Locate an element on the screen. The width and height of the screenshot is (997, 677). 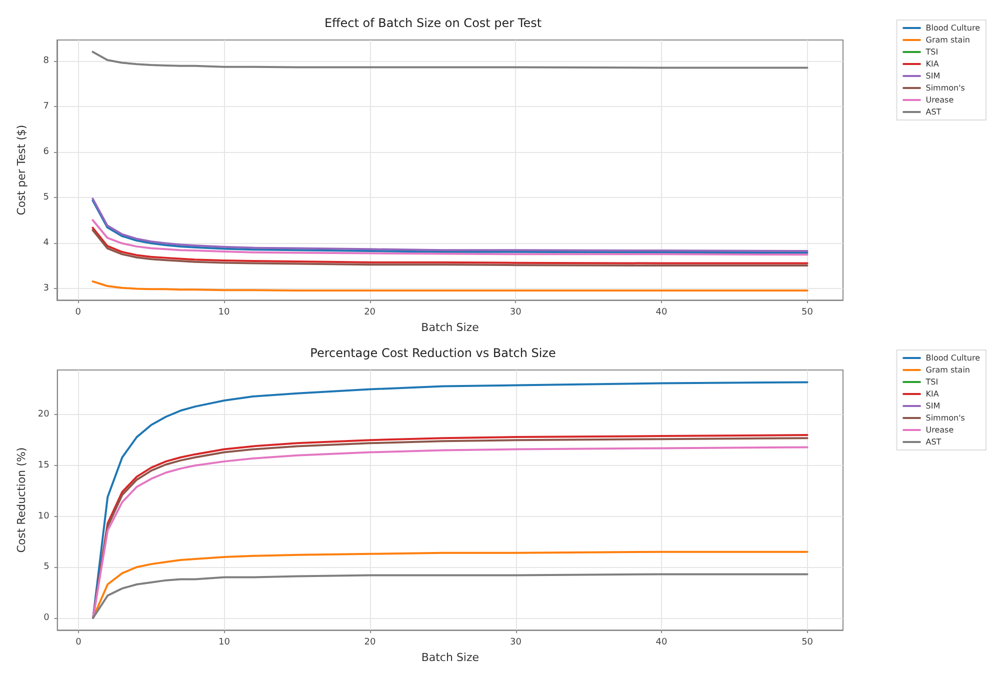
y-tick-label: 6 is located at coordinates (46, 151).